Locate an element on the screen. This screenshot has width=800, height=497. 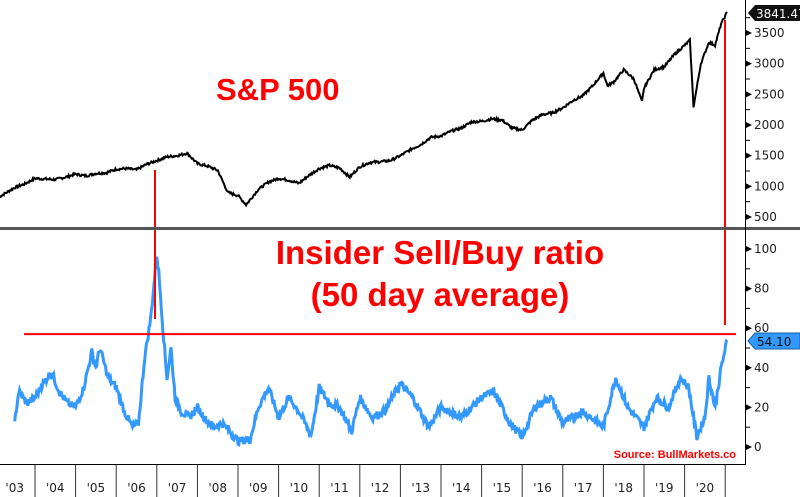
x-tick-label: '15 is located at coordinates (502, 488).